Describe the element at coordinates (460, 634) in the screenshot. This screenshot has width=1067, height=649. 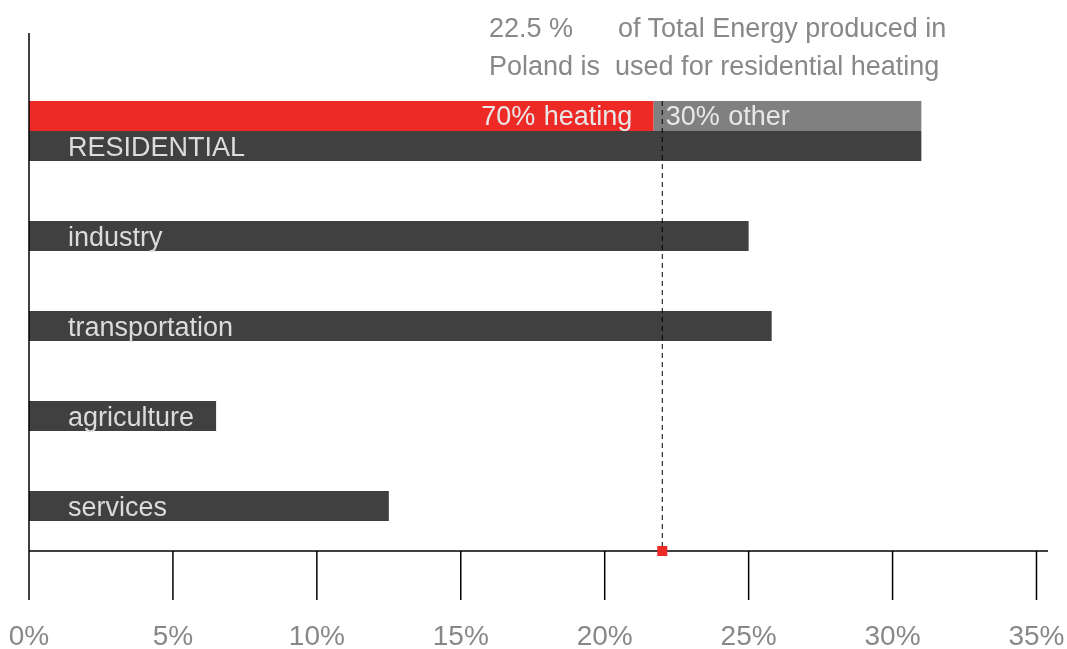
I see `x-tick-label: 15%` at that location.